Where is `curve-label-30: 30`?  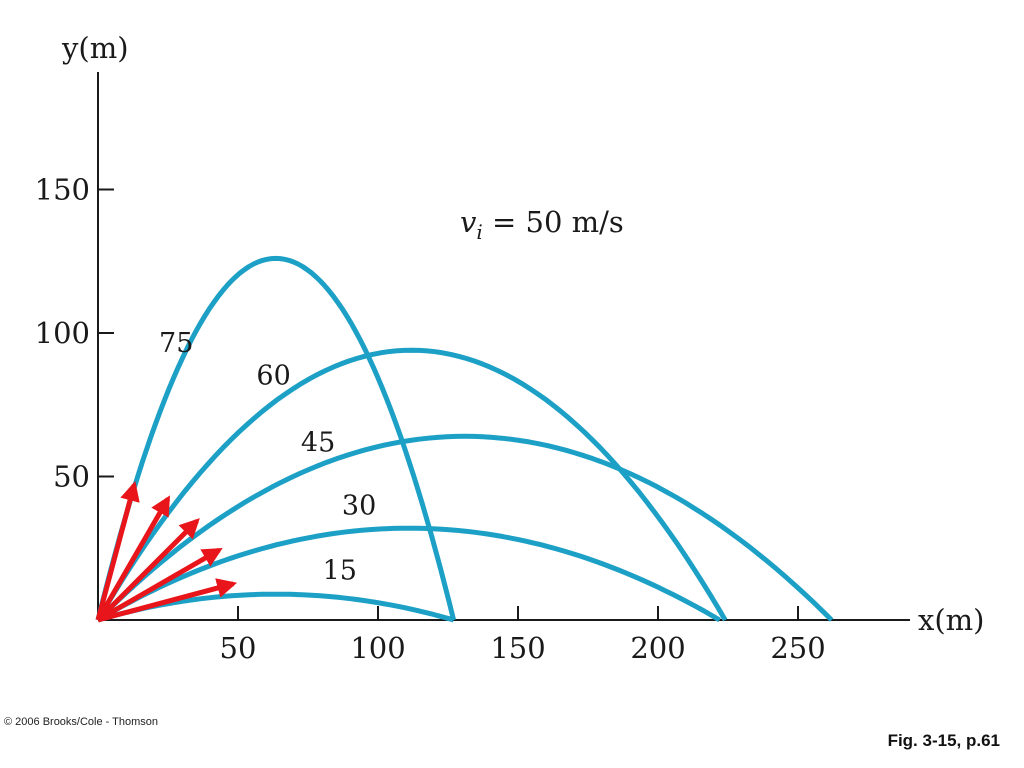 curve-label-30: 30 is located at coordinates (359, 506).